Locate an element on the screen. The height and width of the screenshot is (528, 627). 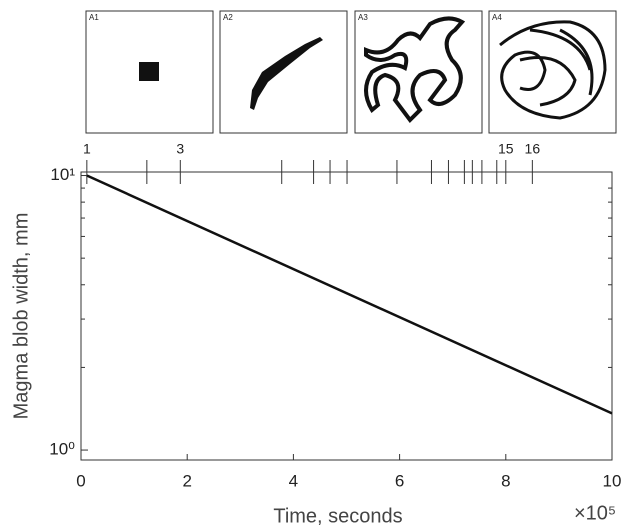
top-tick-label: 15 is located at coordinates (506, 149).